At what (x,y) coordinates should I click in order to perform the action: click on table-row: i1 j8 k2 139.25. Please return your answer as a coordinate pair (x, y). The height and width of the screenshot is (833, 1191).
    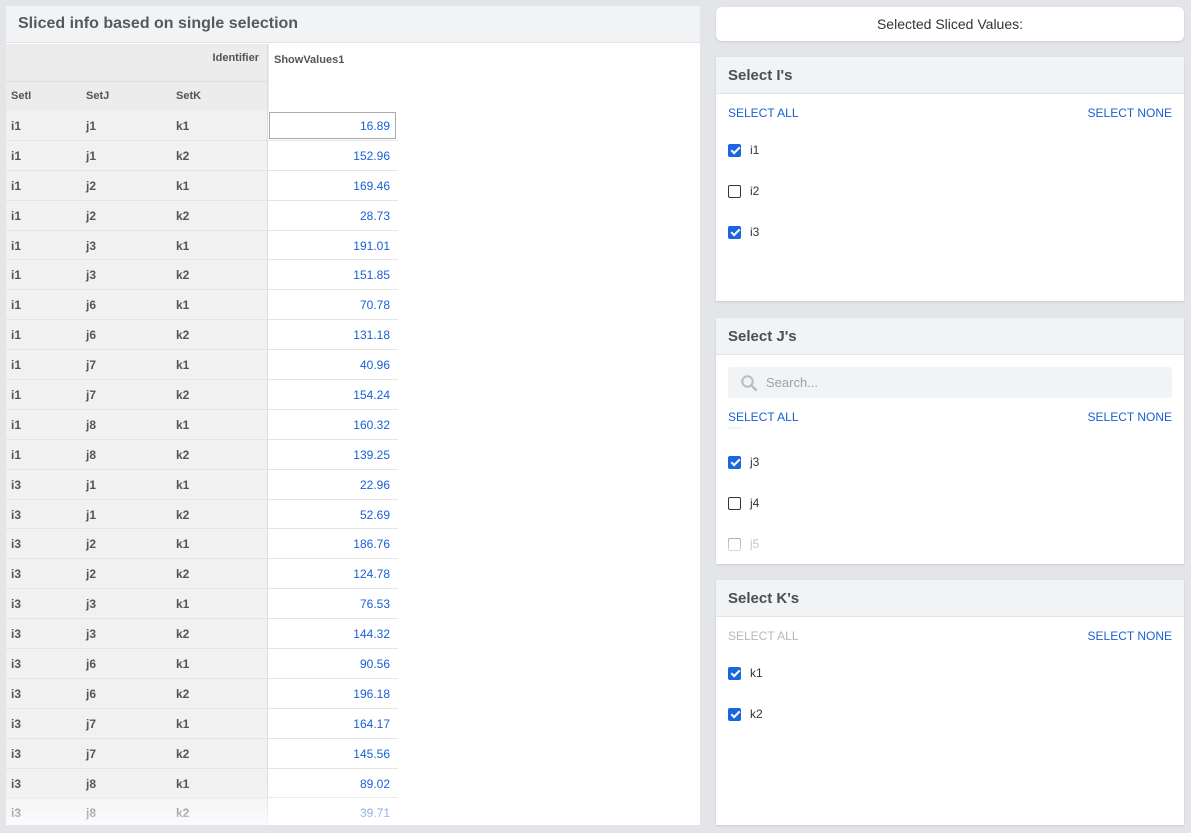
    Looking at the image, I should click on (202, 454).